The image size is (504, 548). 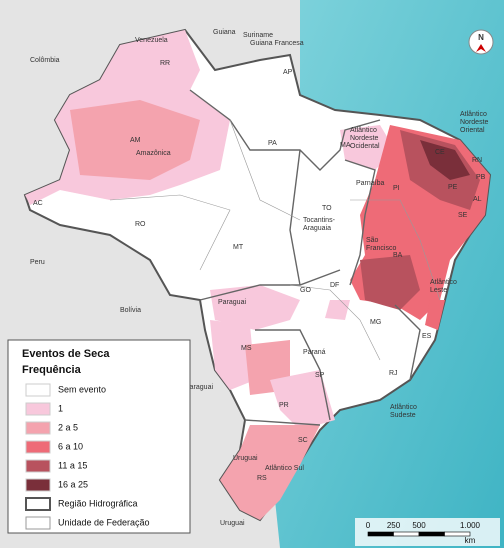 What do you see at coordinates (284, 468) in the screenshot?
I see `region-label: Atlântico Sul` at bounding box center [284, 468].